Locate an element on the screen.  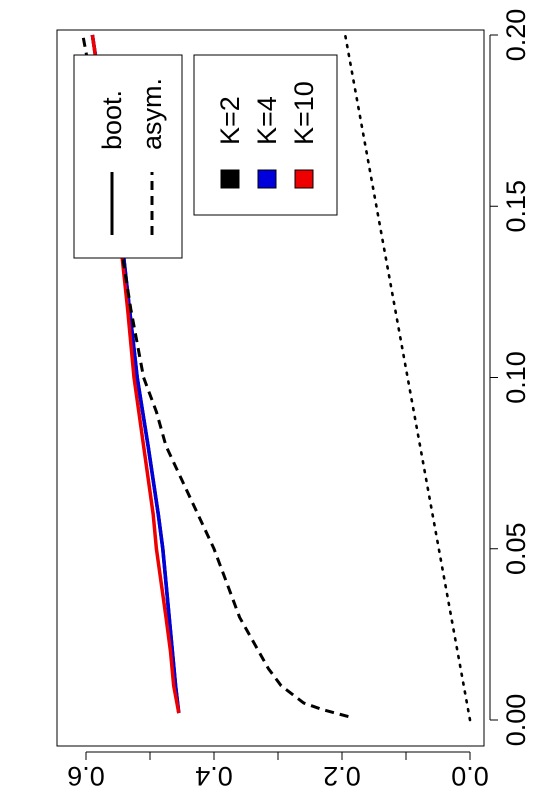
x-tick-label: 0.15 is located at coordinates (516, 206).